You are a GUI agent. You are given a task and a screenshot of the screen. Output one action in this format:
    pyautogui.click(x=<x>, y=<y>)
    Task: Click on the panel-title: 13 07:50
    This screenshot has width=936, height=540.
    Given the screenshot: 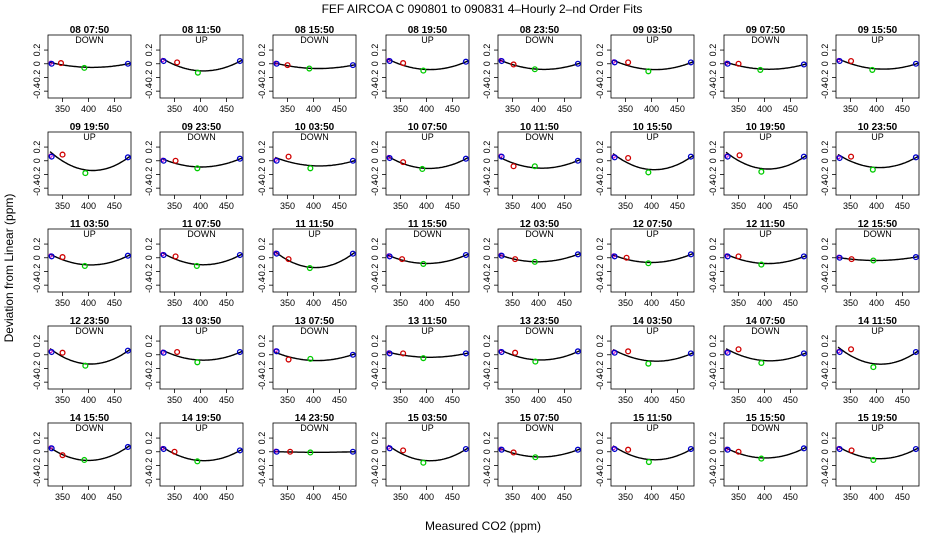 What is the action you would take?
    pyautogui.click(x=315, y=321)
    